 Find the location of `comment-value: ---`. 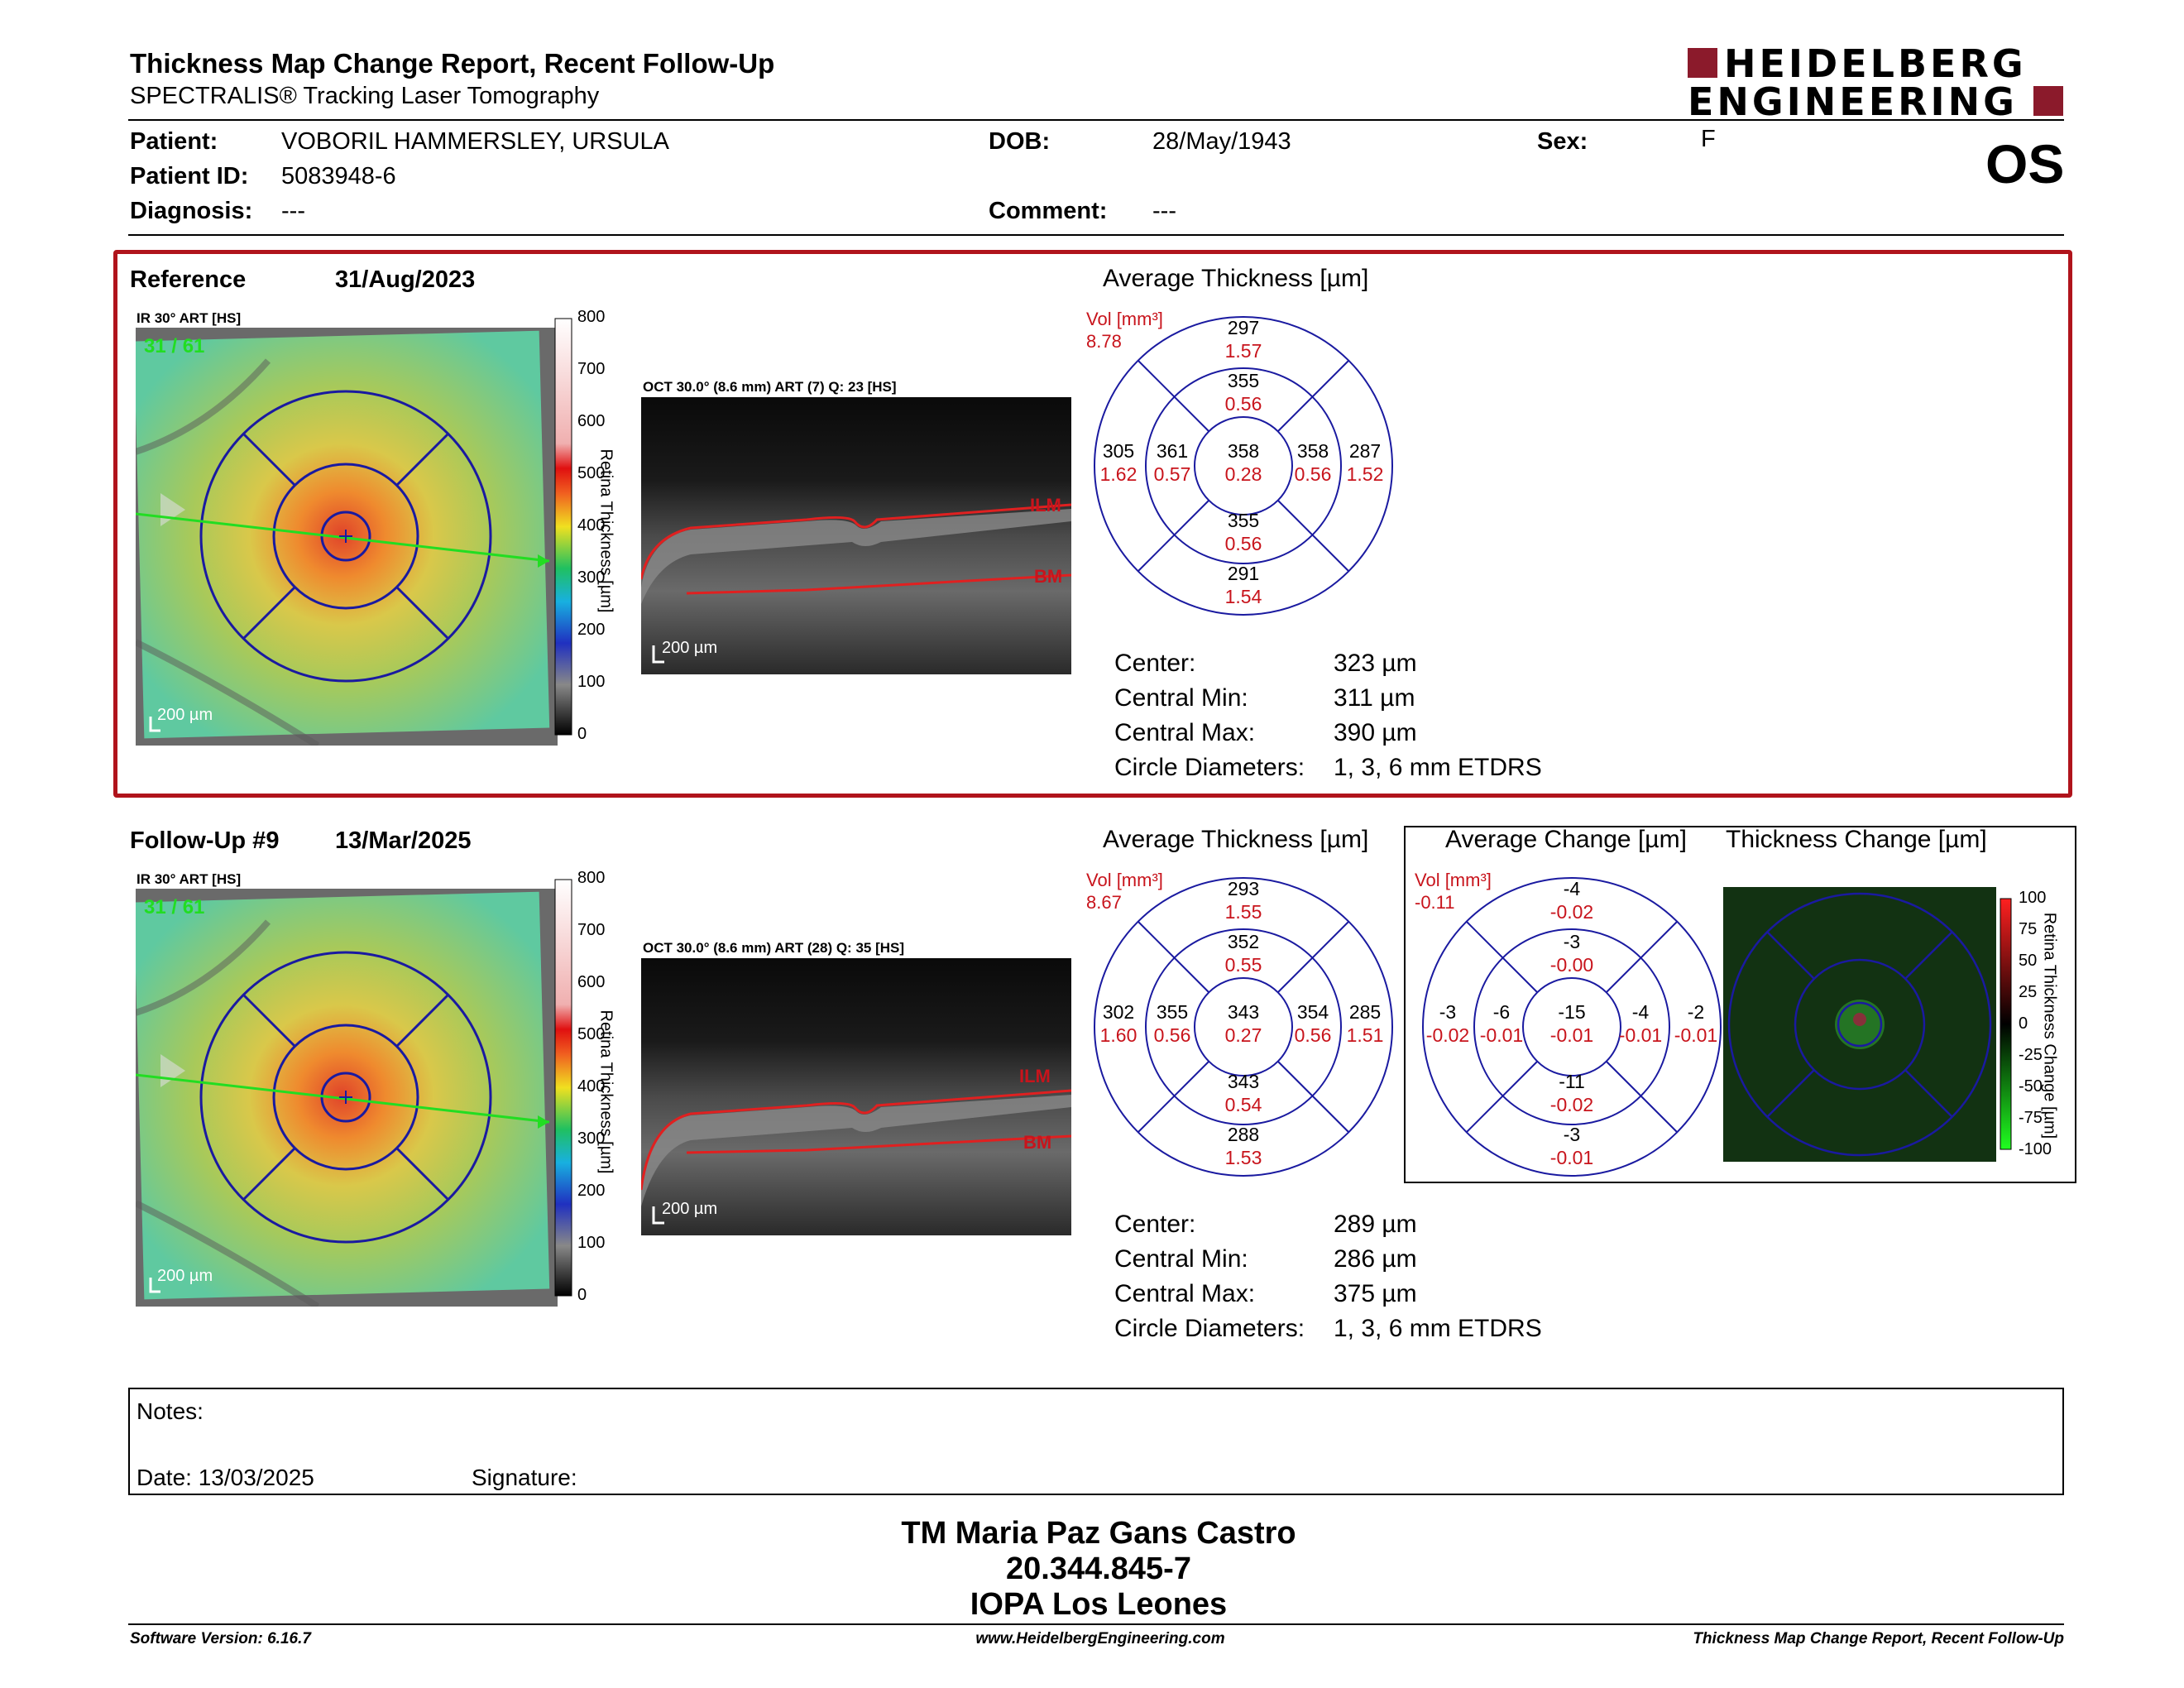

comment-value: --- is located at coordinates (1164, 211).